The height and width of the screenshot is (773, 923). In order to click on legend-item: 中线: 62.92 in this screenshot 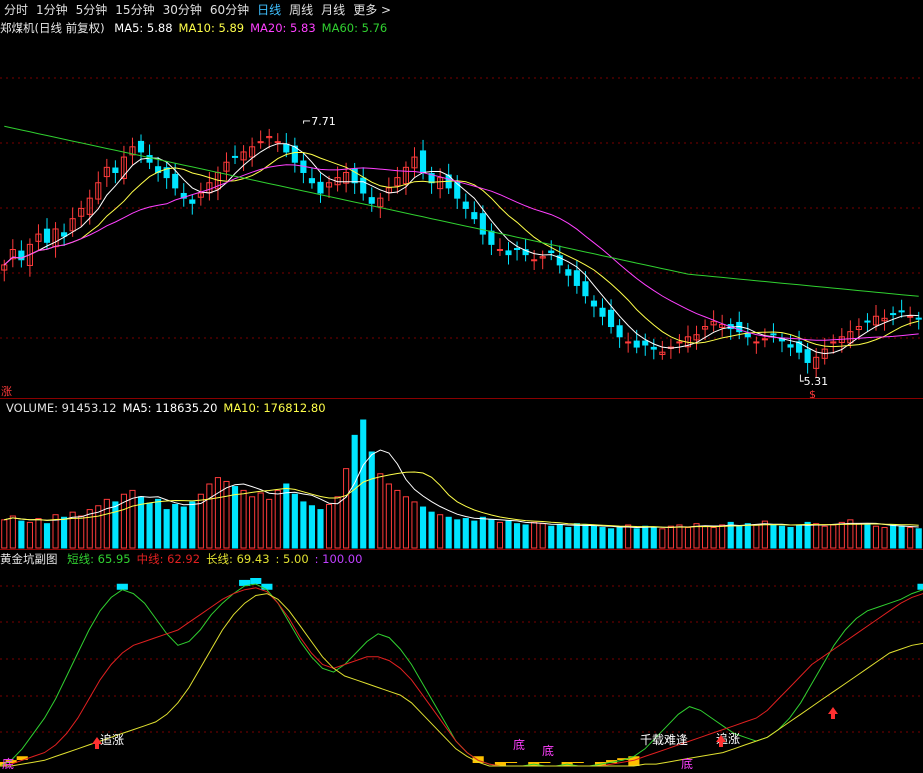, I will do `click(168, 559)`.